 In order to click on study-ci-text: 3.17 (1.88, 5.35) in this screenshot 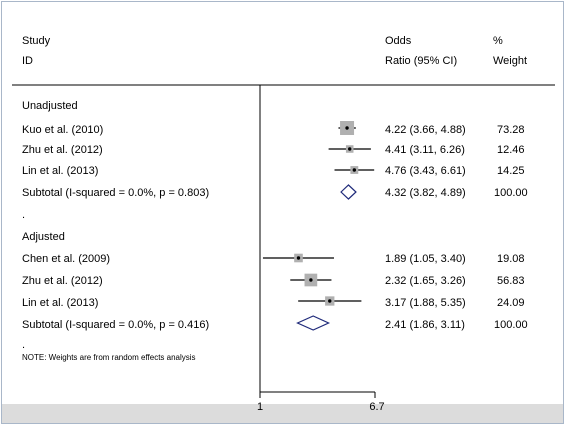, I will do `click(425, 303)`.